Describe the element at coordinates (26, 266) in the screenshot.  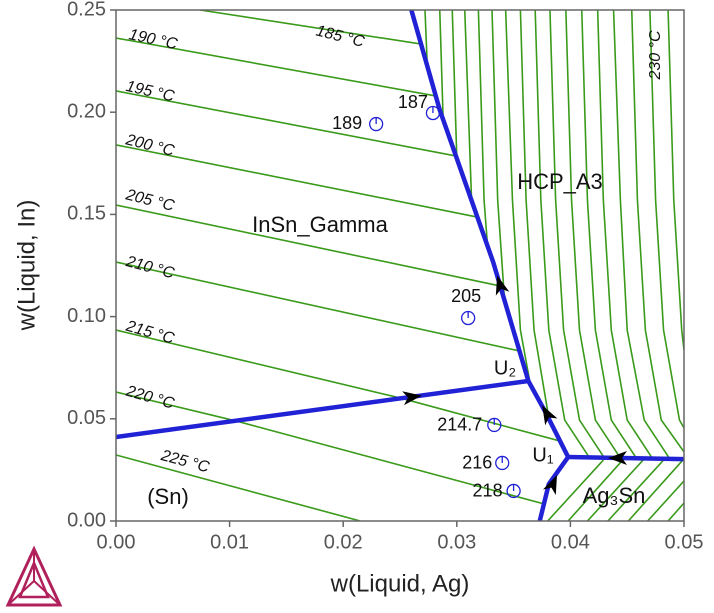
I see `y-axis-label: w(Liquid, In)` at that location.